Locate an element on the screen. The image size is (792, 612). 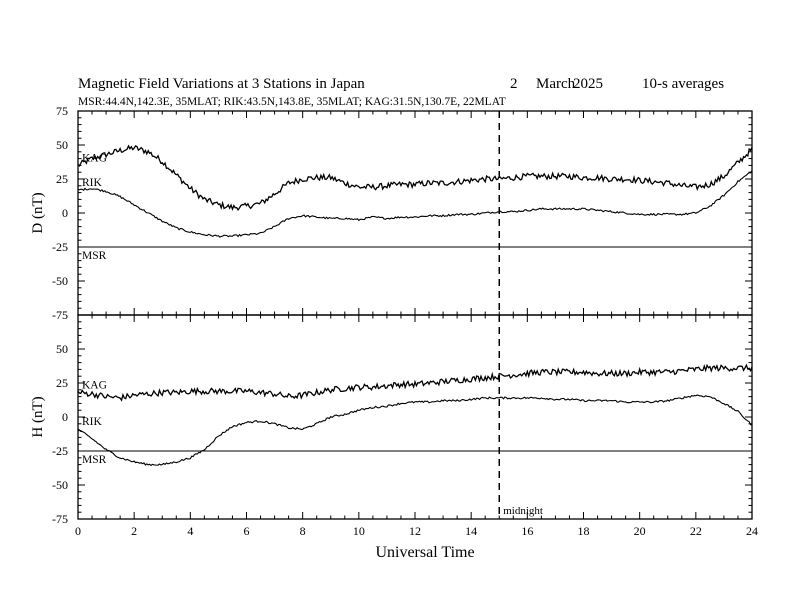
chart-averaging-label: 10-s averages is located at coordinates (683, 84).